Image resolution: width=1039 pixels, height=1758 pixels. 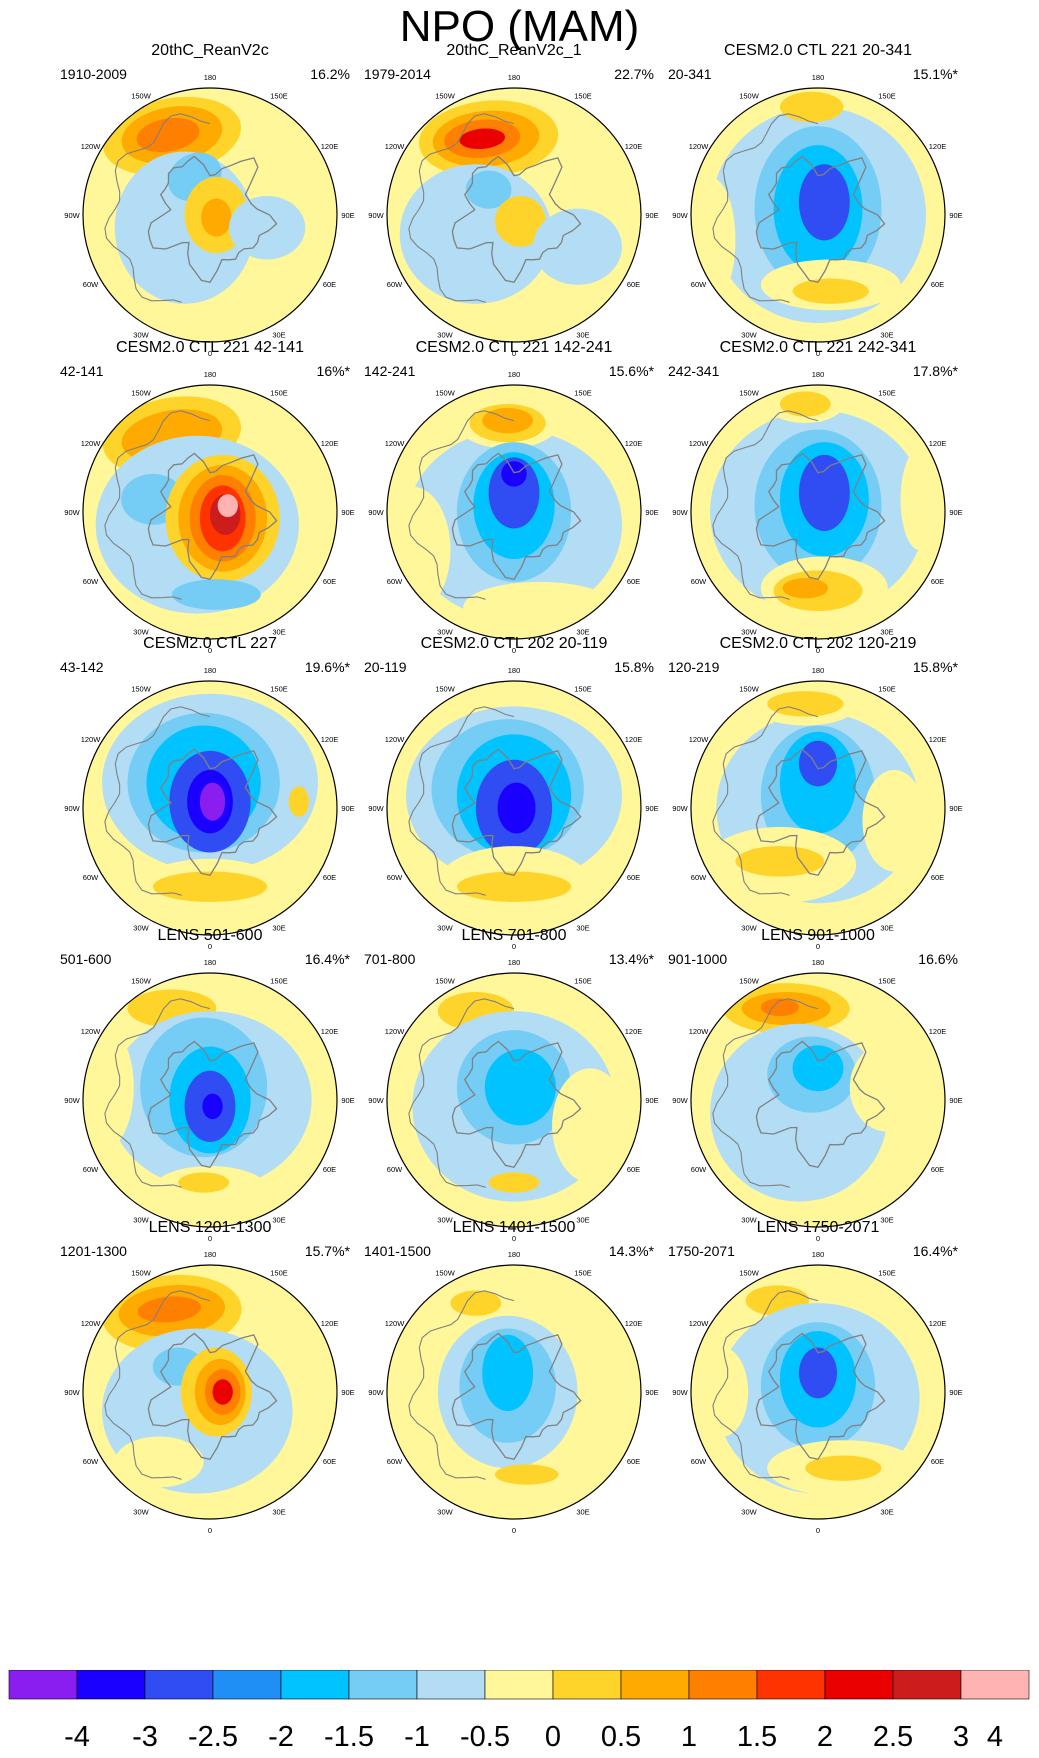 I want to click on panel-period: 1401-1500, so click(x=397, y=1251).